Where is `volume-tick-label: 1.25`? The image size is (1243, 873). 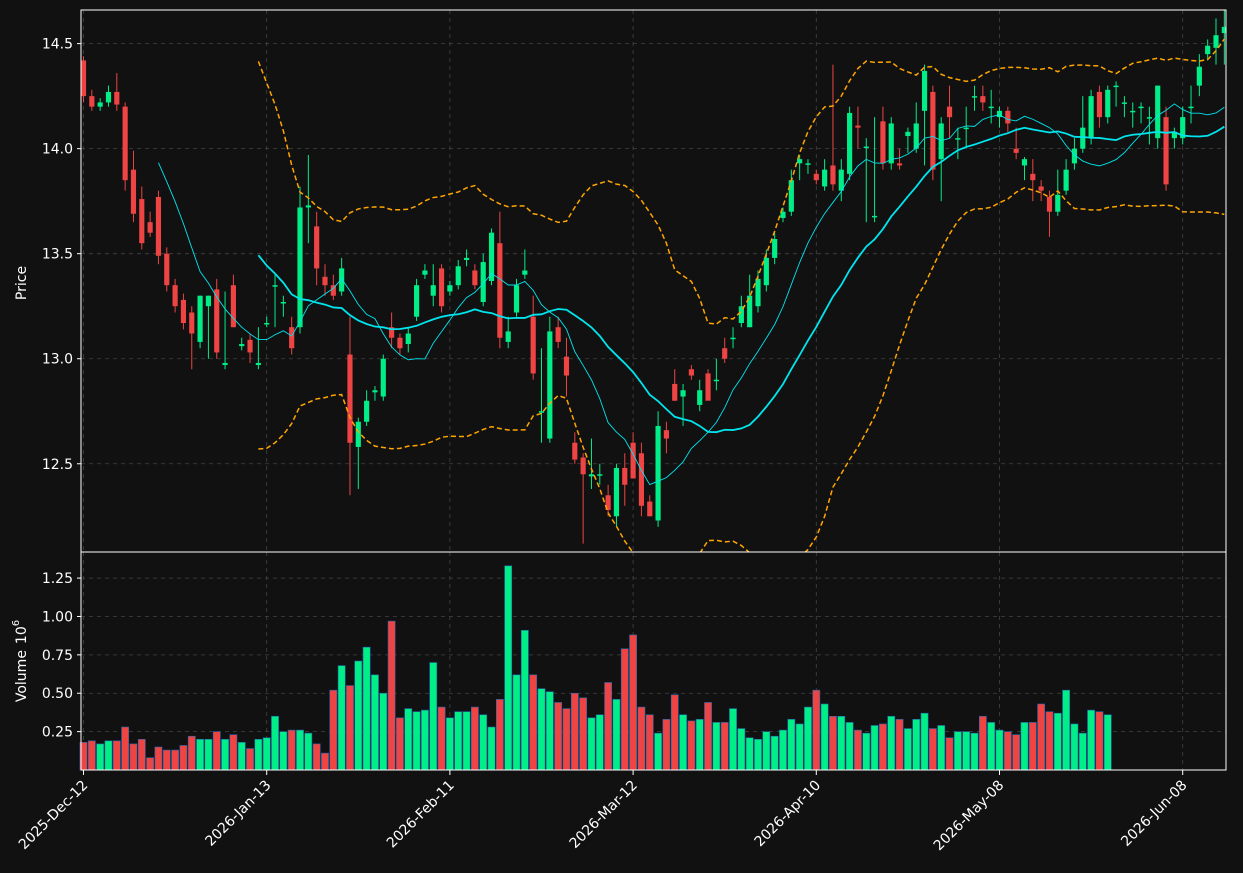 volume-tick-label: 1.25 is located at coordinates (57, 579).